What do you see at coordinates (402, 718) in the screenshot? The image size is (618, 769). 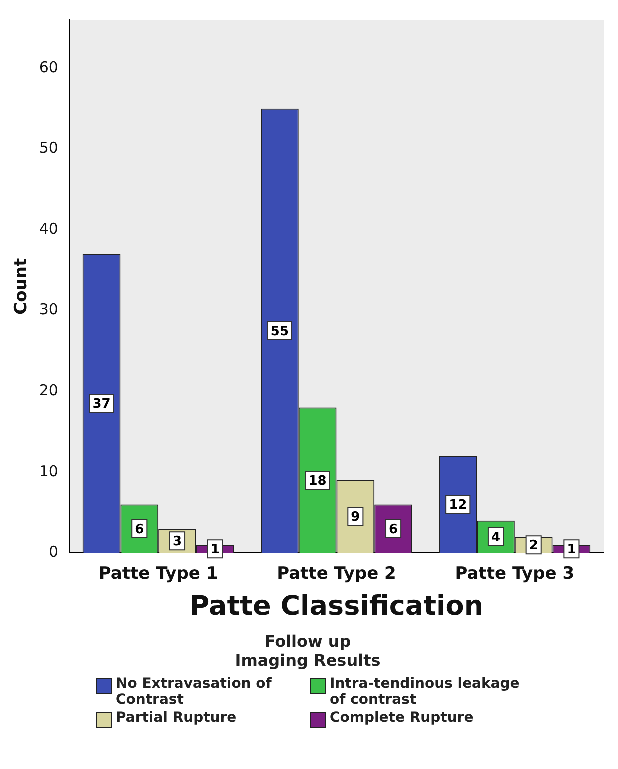 I see `legend-label: Complete Rupture` at bounding box center [402, 718].